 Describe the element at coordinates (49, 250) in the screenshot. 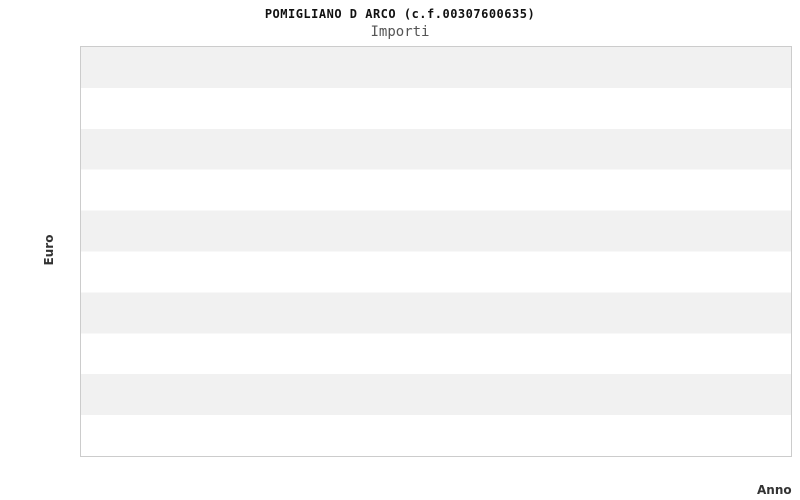

I see `y-axis-title: Euro` at that location.